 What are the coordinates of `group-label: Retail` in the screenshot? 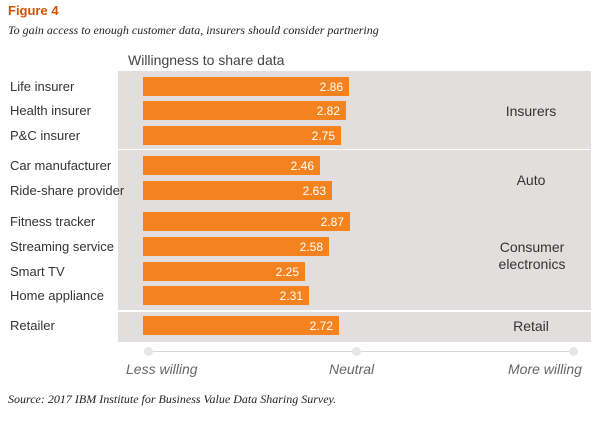 It's located at (531, 326).